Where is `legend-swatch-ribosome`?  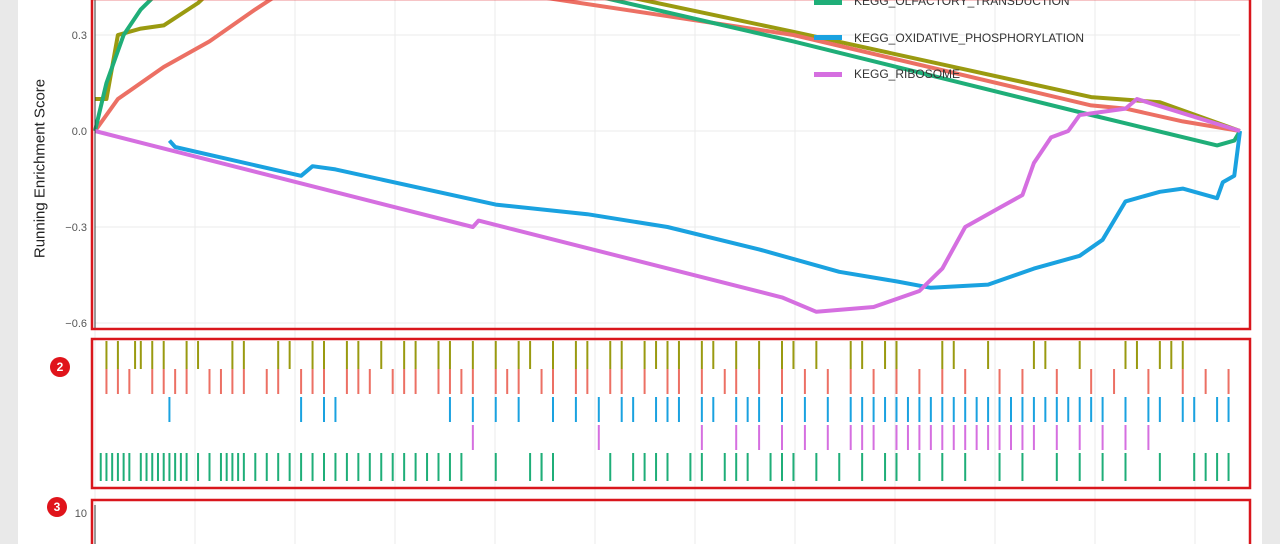 legend-swatch-ribosome is located at coordinates (828, 74).